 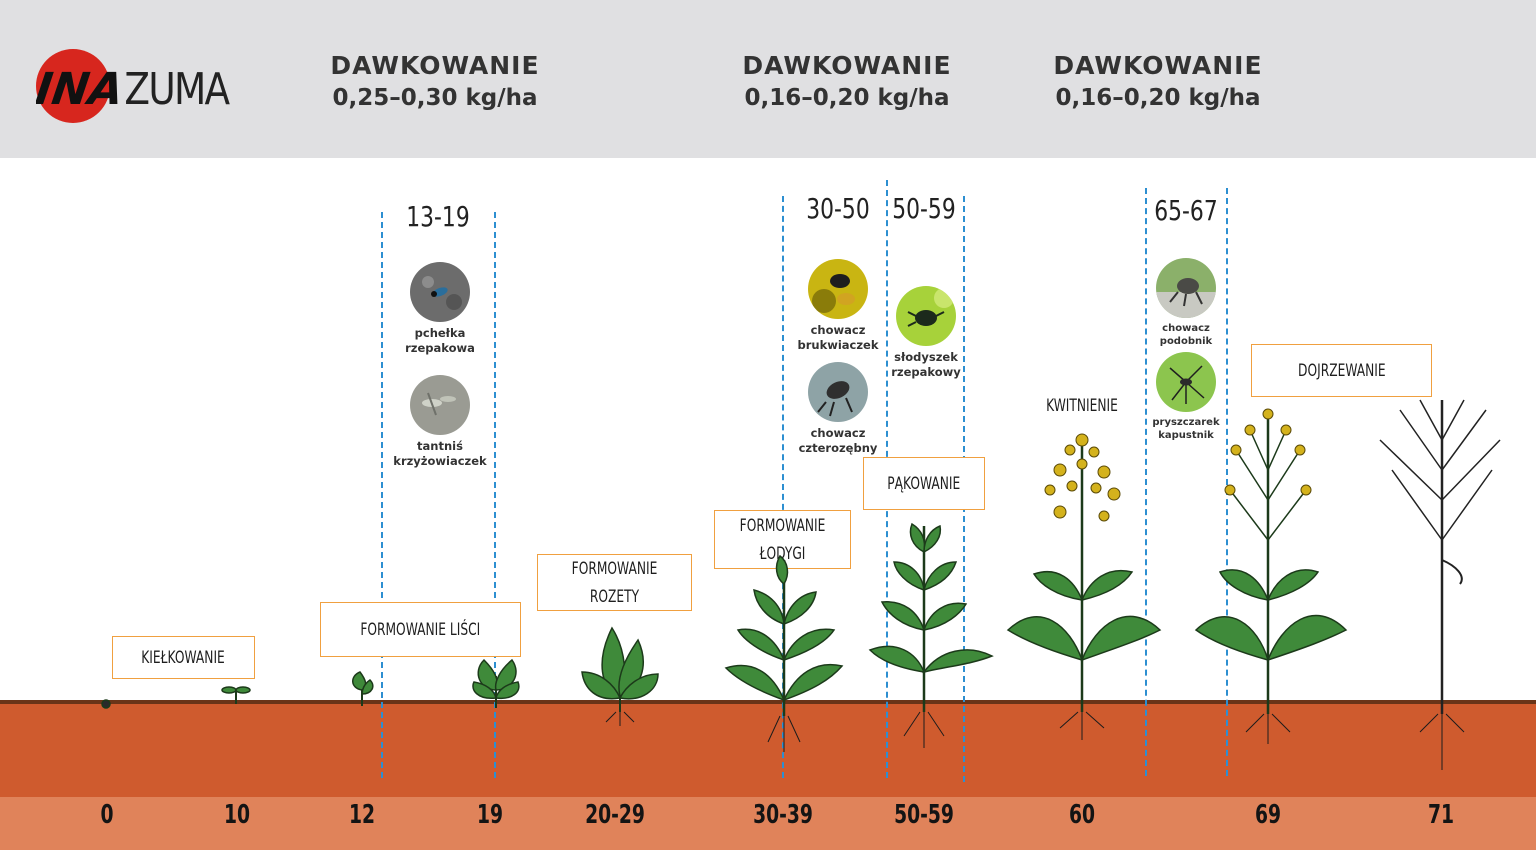 I want to click on range-label: 65-67, so click(x=1186, y=210).